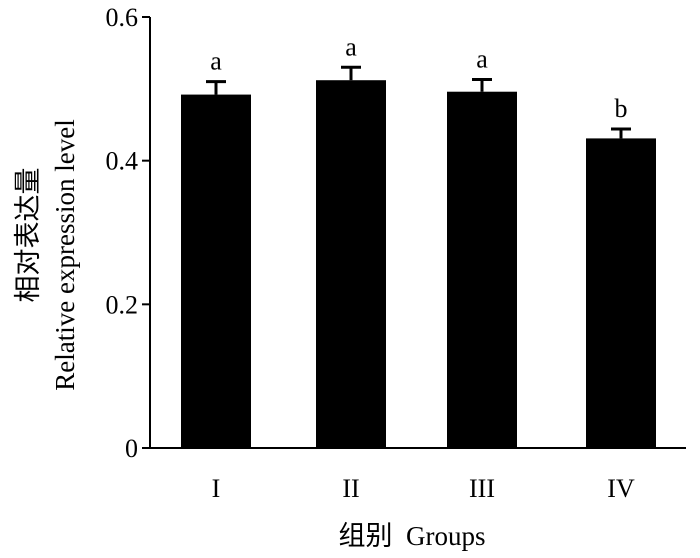 Image resolution: width=700 pixels, height=558 pixels. I want to click on y-tick-label: 0, so click(131, 448).